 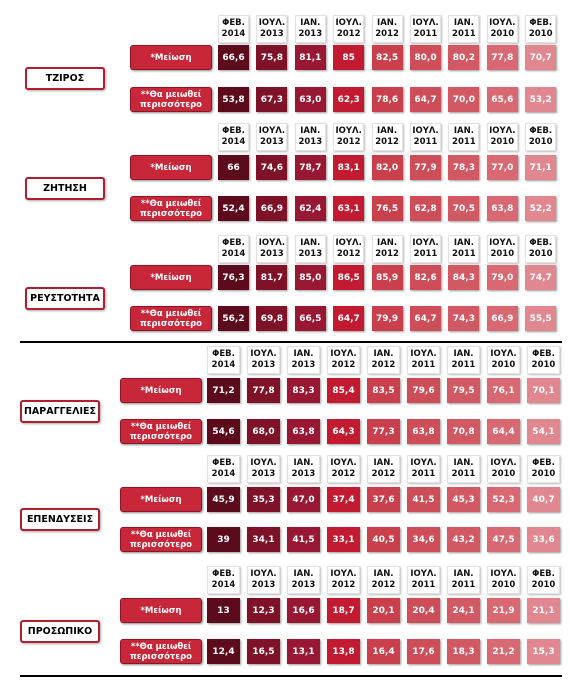 What do you see at coordinates (502, 318) in the screenshot?
I see `value-cell: 66,9` at bounding box center [502, 318].